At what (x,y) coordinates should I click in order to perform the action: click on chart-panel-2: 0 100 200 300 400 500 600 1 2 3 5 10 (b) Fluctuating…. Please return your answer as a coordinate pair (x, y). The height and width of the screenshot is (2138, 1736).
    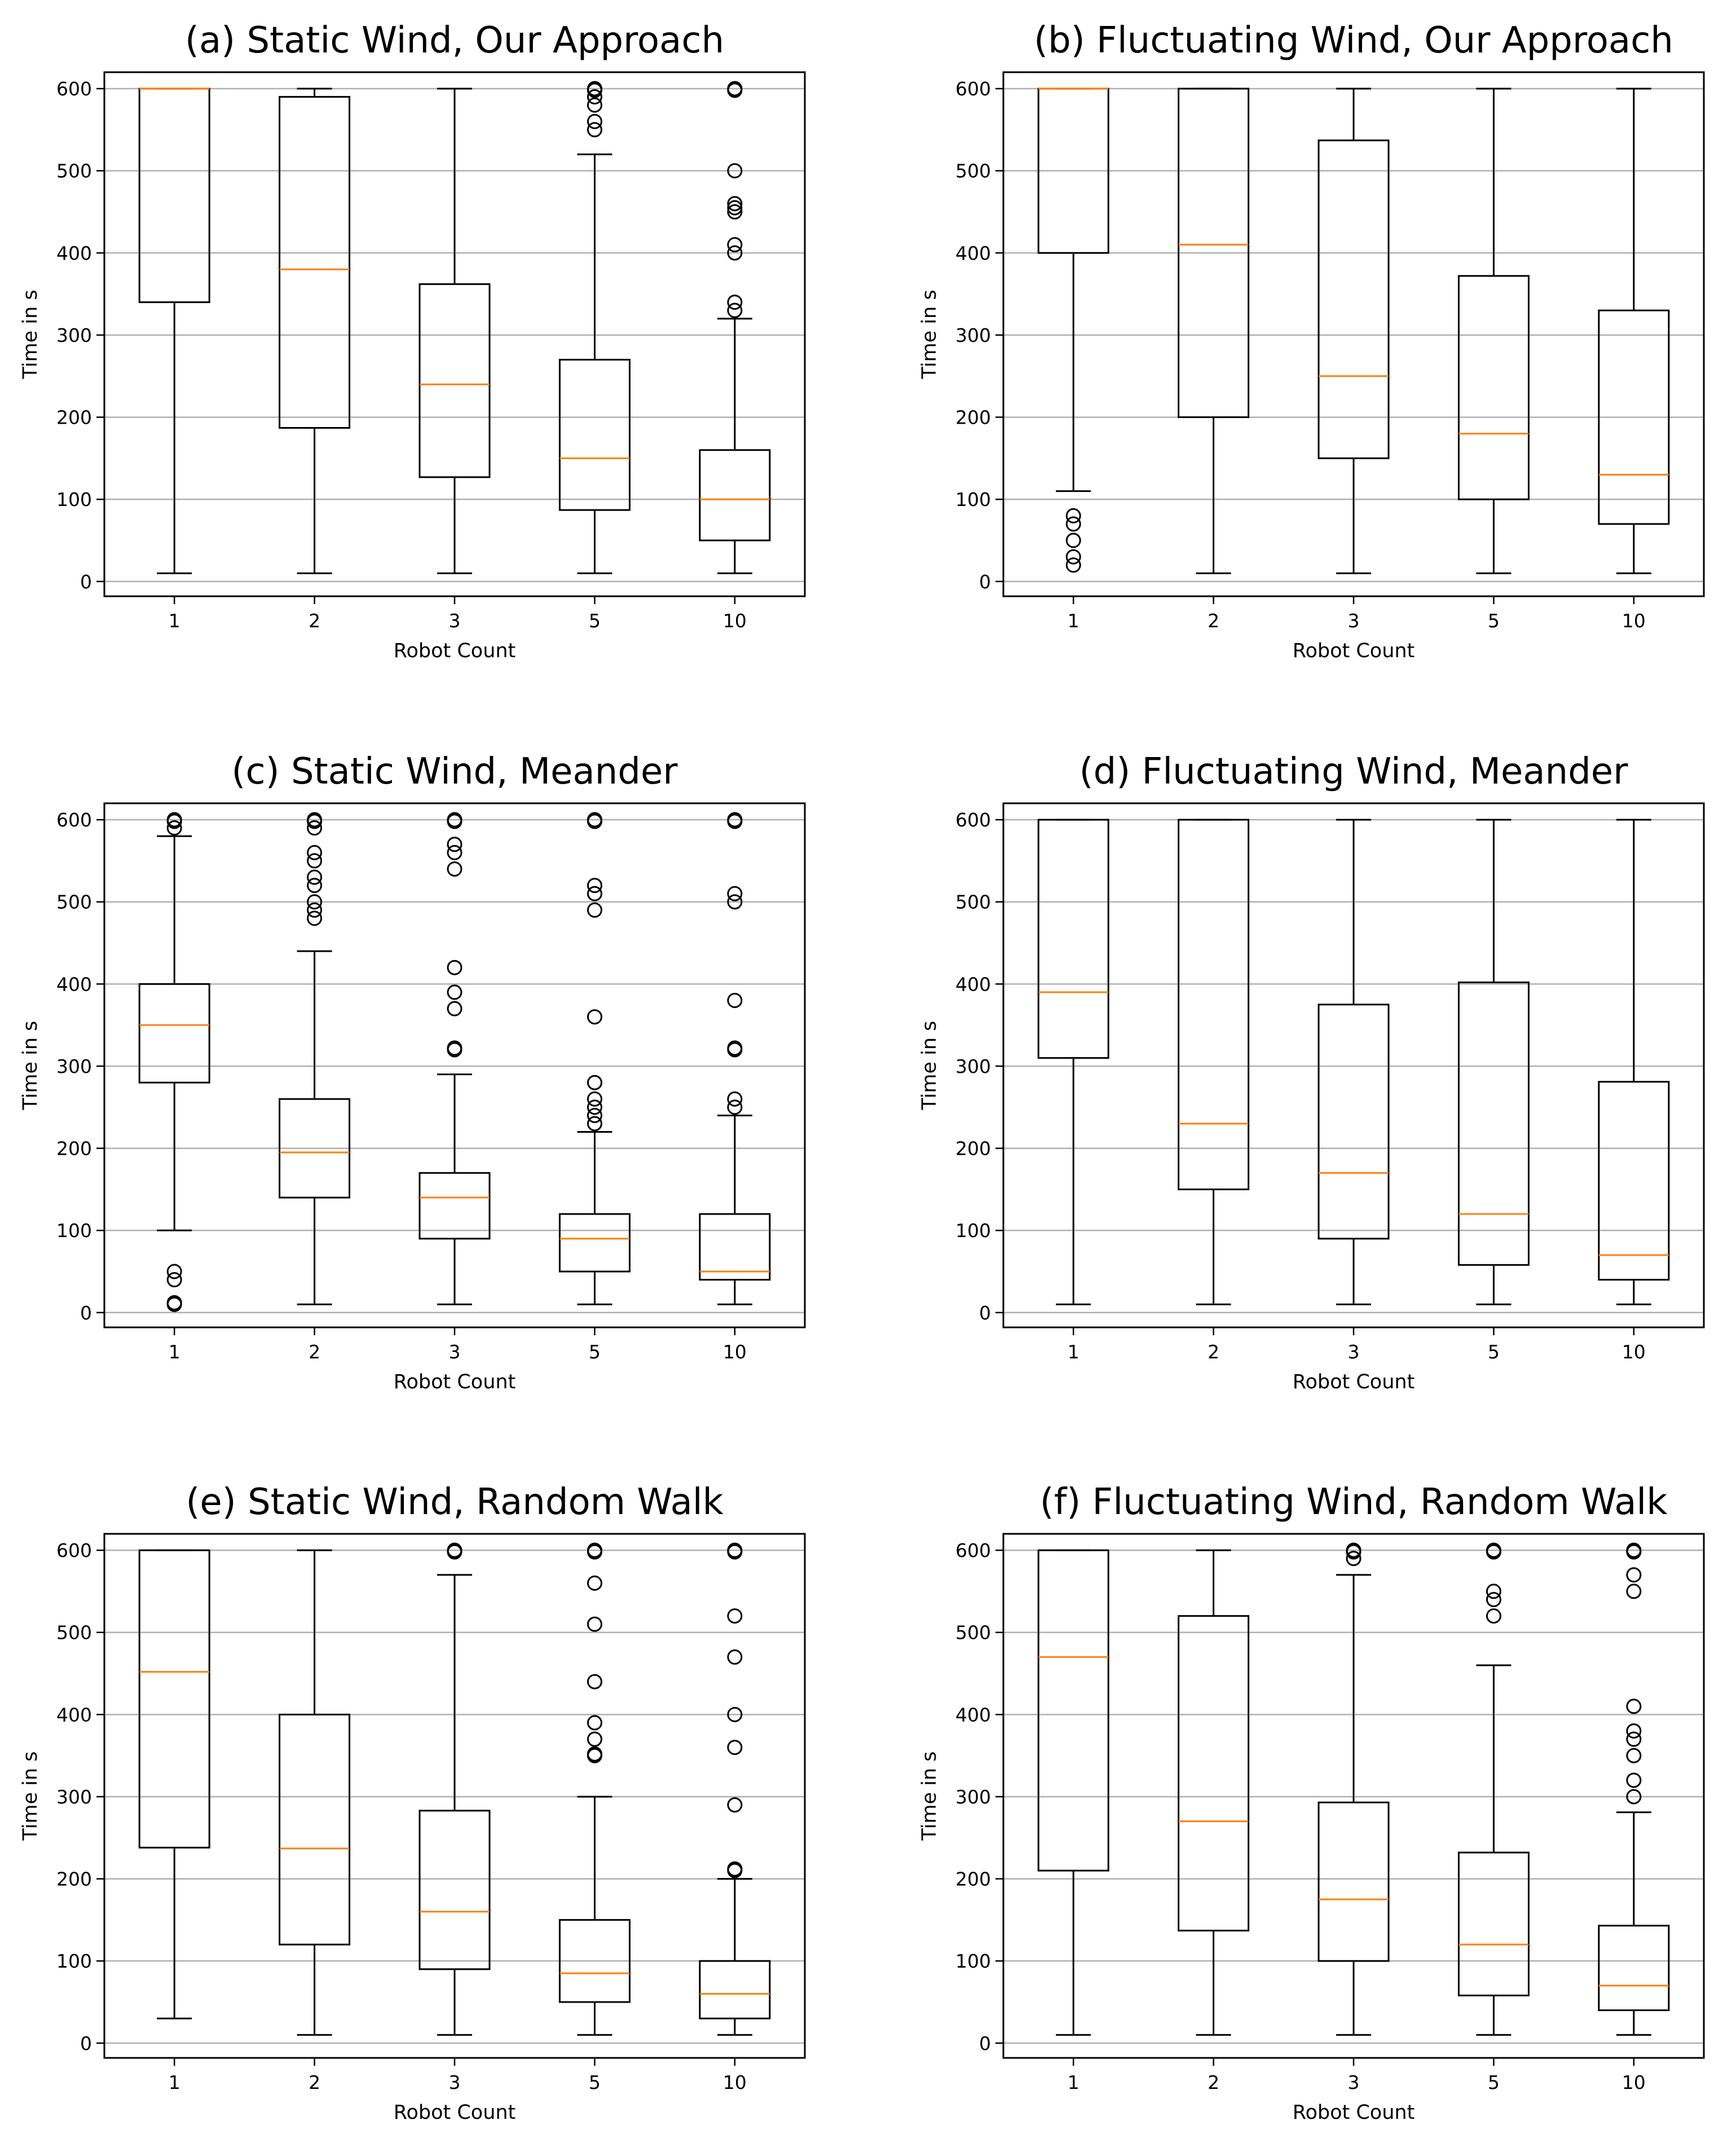
    Looking at the image, I should click on (1311, 341).